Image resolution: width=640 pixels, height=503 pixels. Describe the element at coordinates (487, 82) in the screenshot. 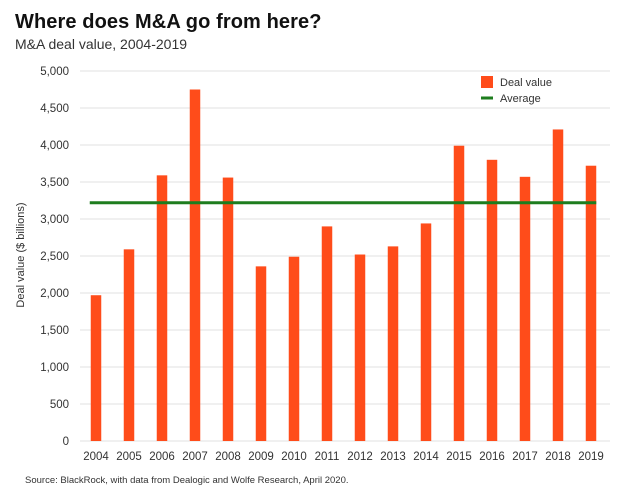

I see `legend-swatch-deal-value` at that location.